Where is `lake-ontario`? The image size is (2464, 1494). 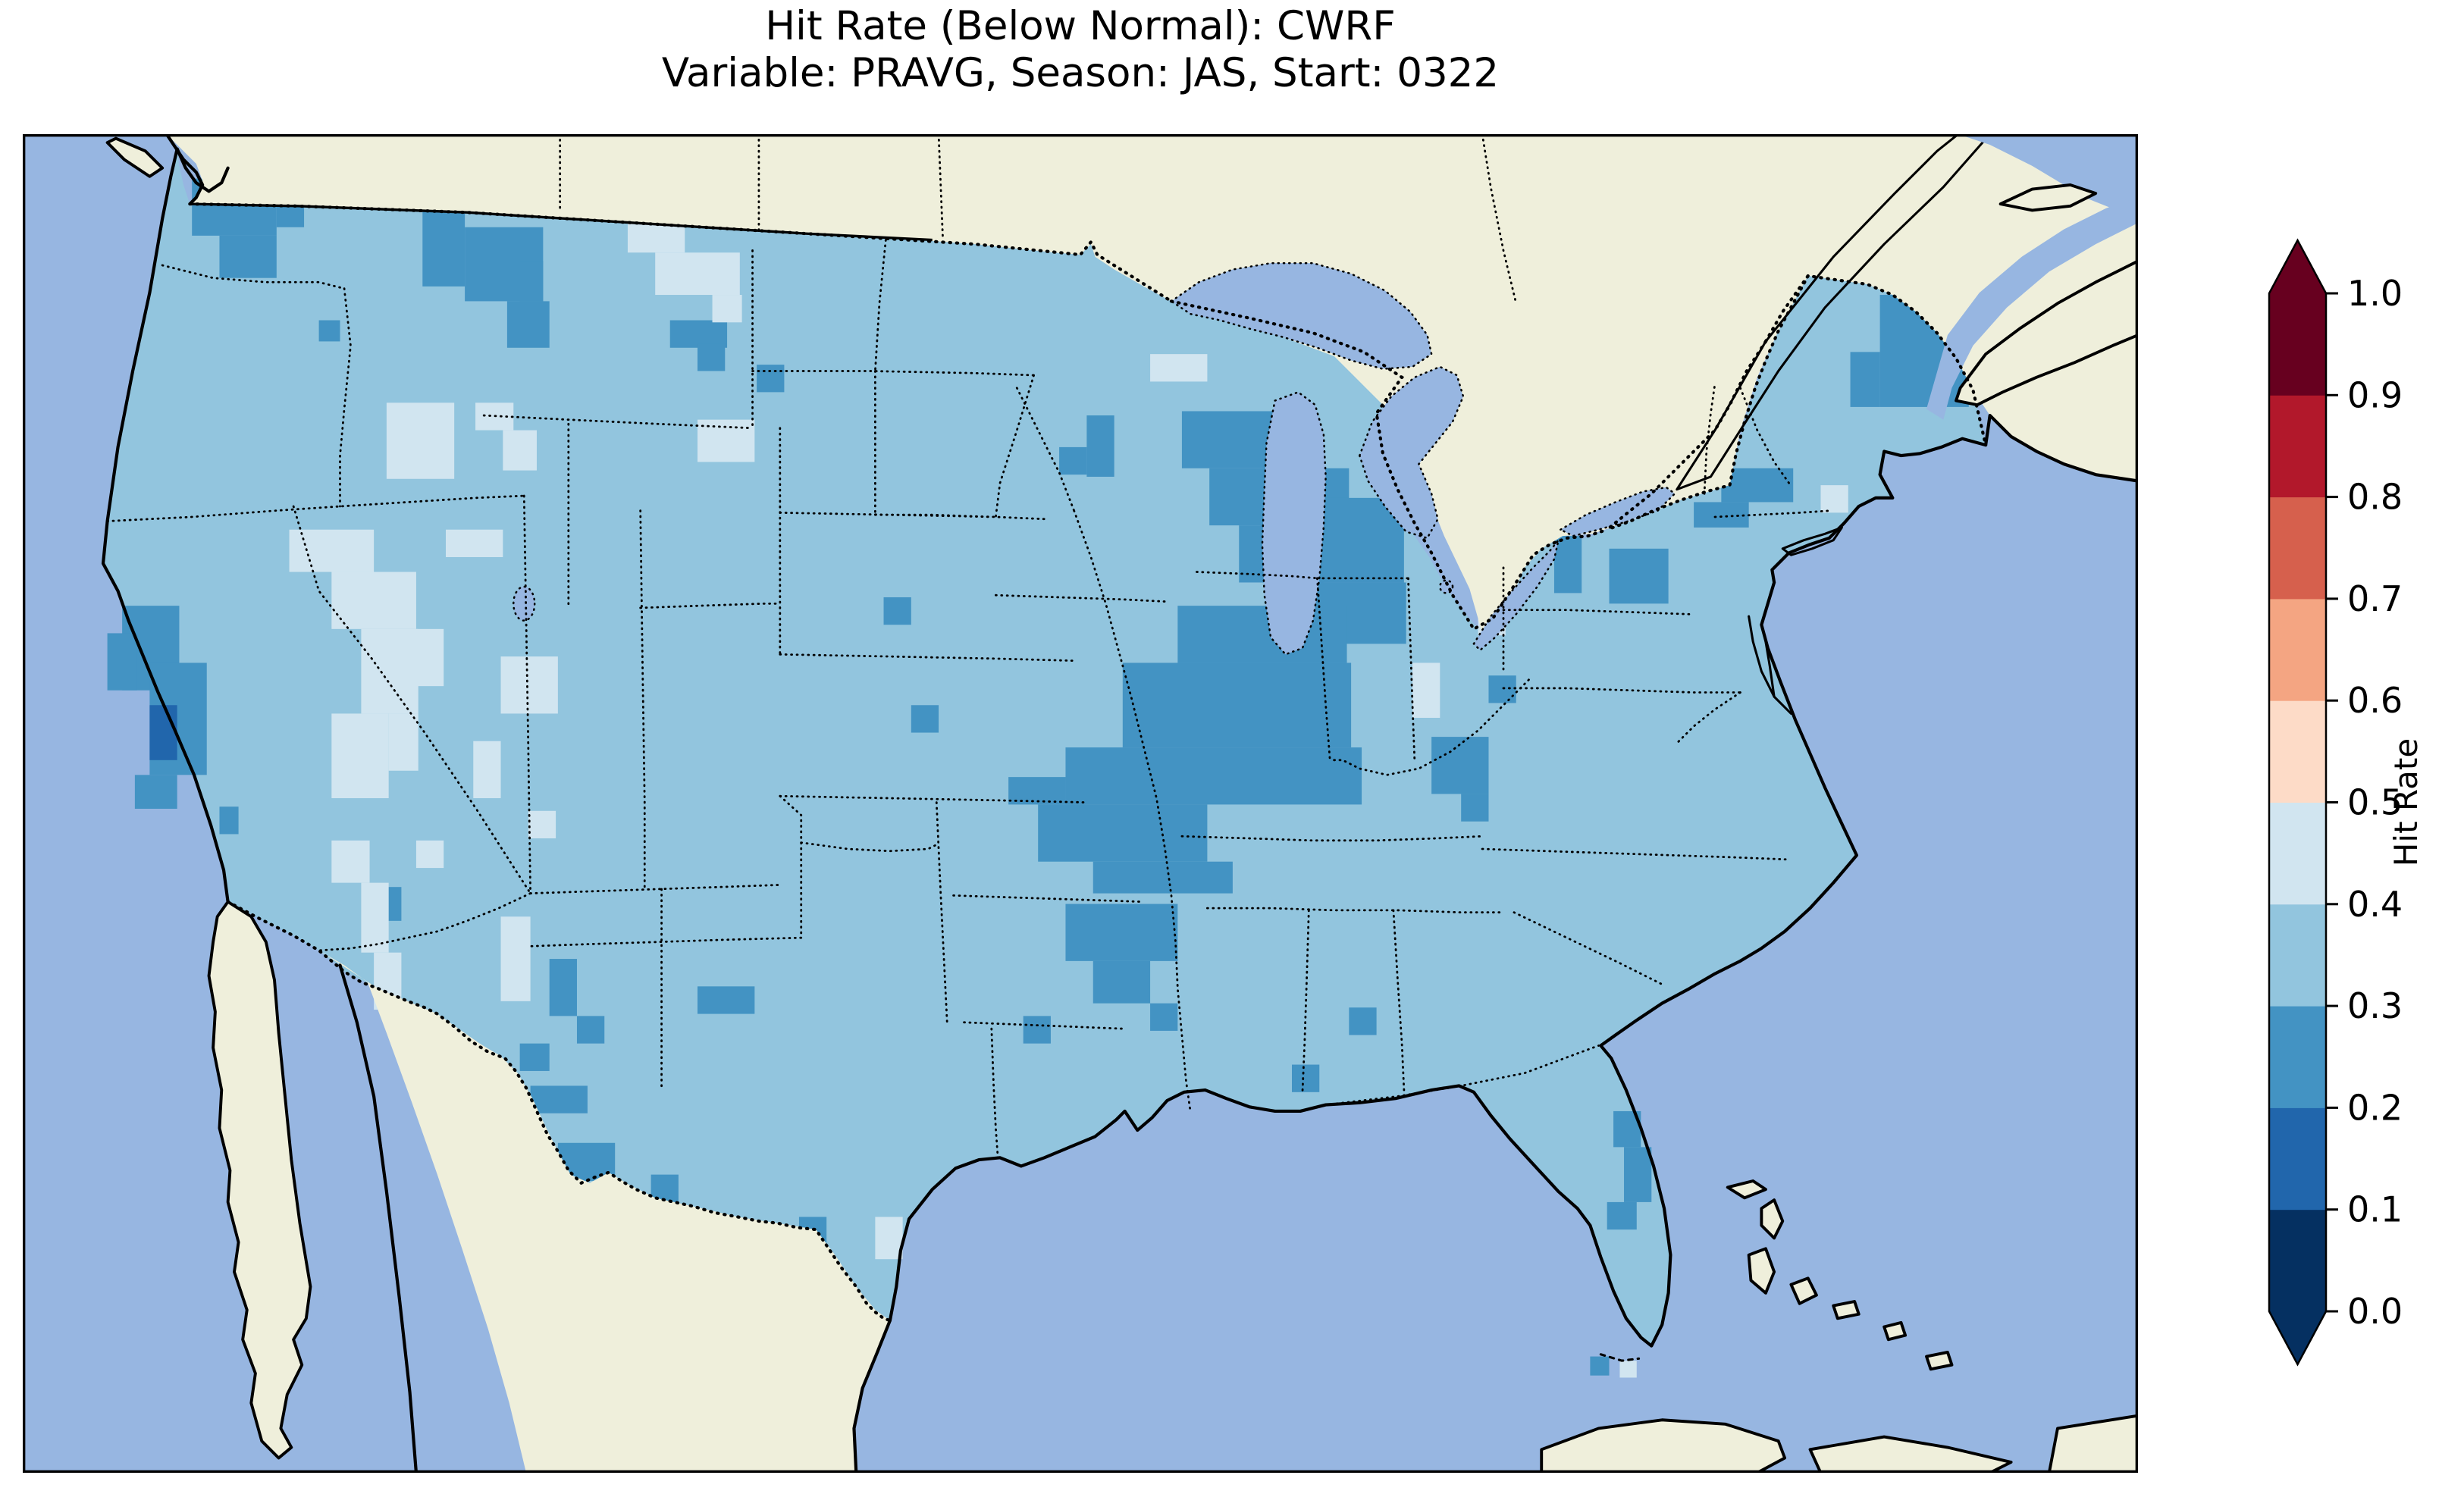
lake-ontario is located at coordinates (1617, 511).